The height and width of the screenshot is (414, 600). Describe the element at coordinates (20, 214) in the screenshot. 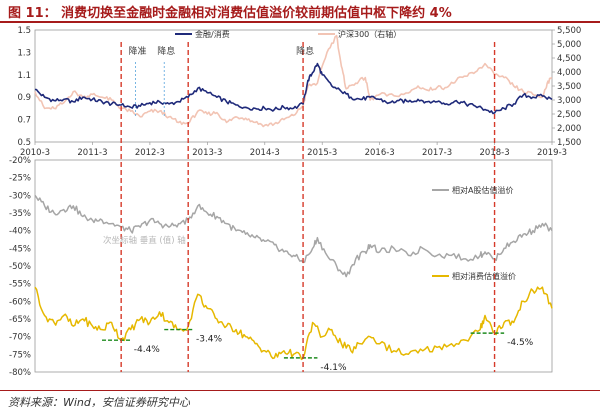

I see `bottom-y-tick-3: -35%` at that location.